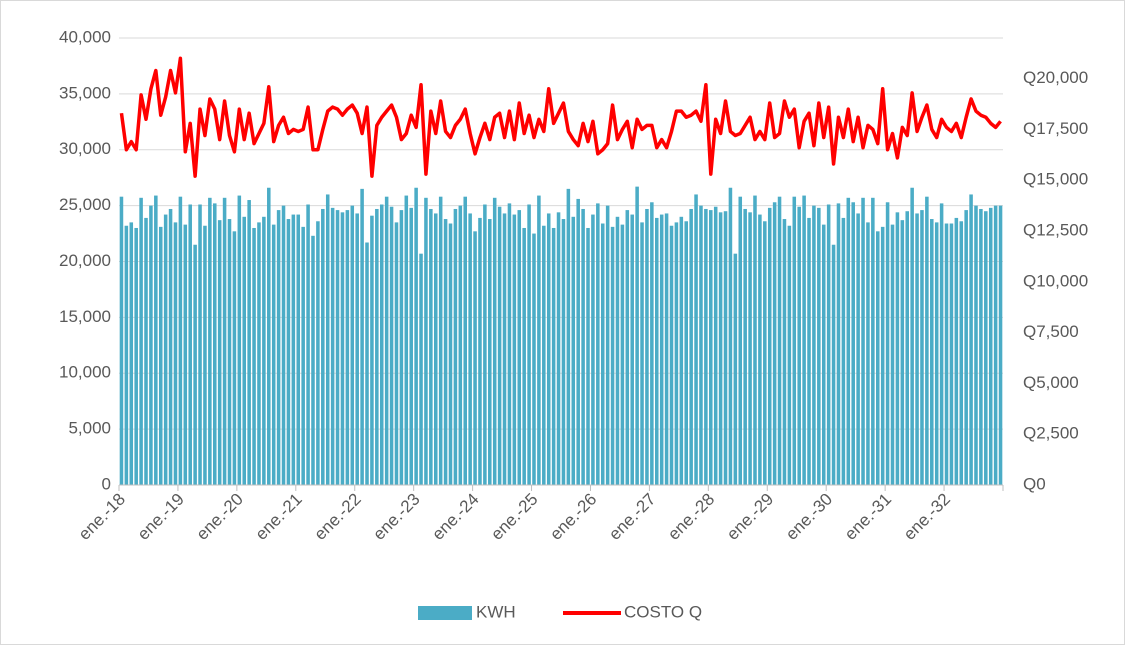 Image resolution: width=1132 pixels, height=646 pixels. Describe the element at coordinates (496, 611) in the screenshot. I see `legend-label: KWH` at that location.